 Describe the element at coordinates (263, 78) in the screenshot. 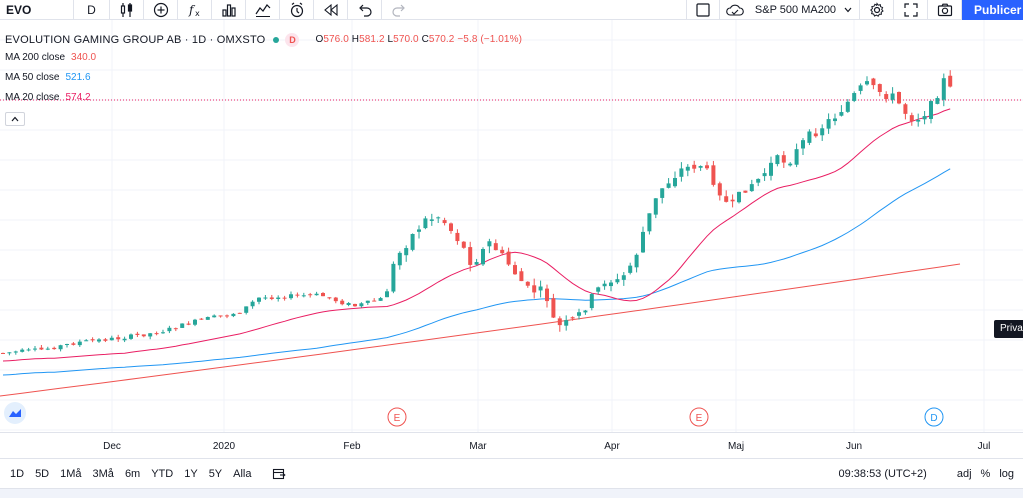

I see `legend-ma50: MA 50 close 521.6` at that location.